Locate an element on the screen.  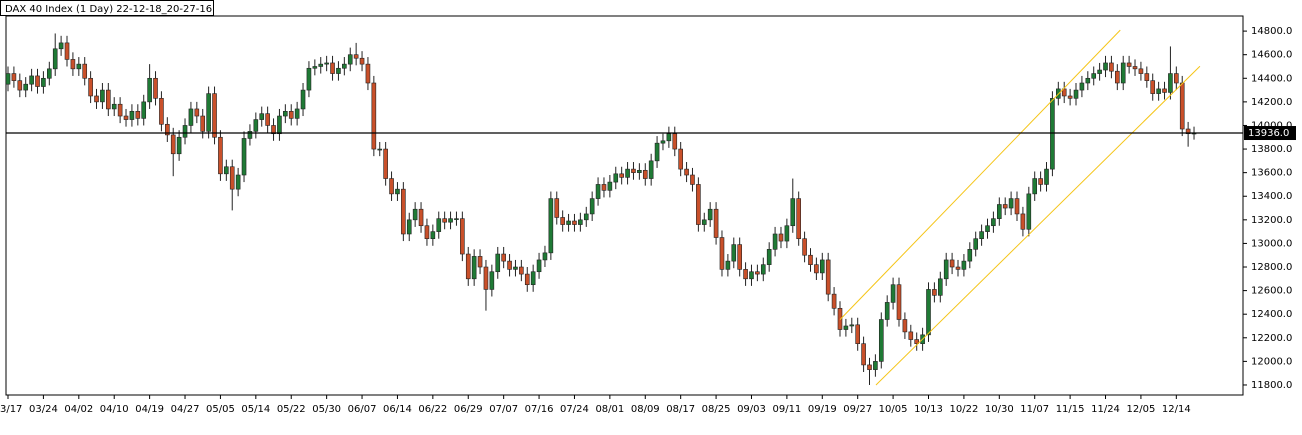
x-tick-label: 06/14 is located at coordinates (397, 409).